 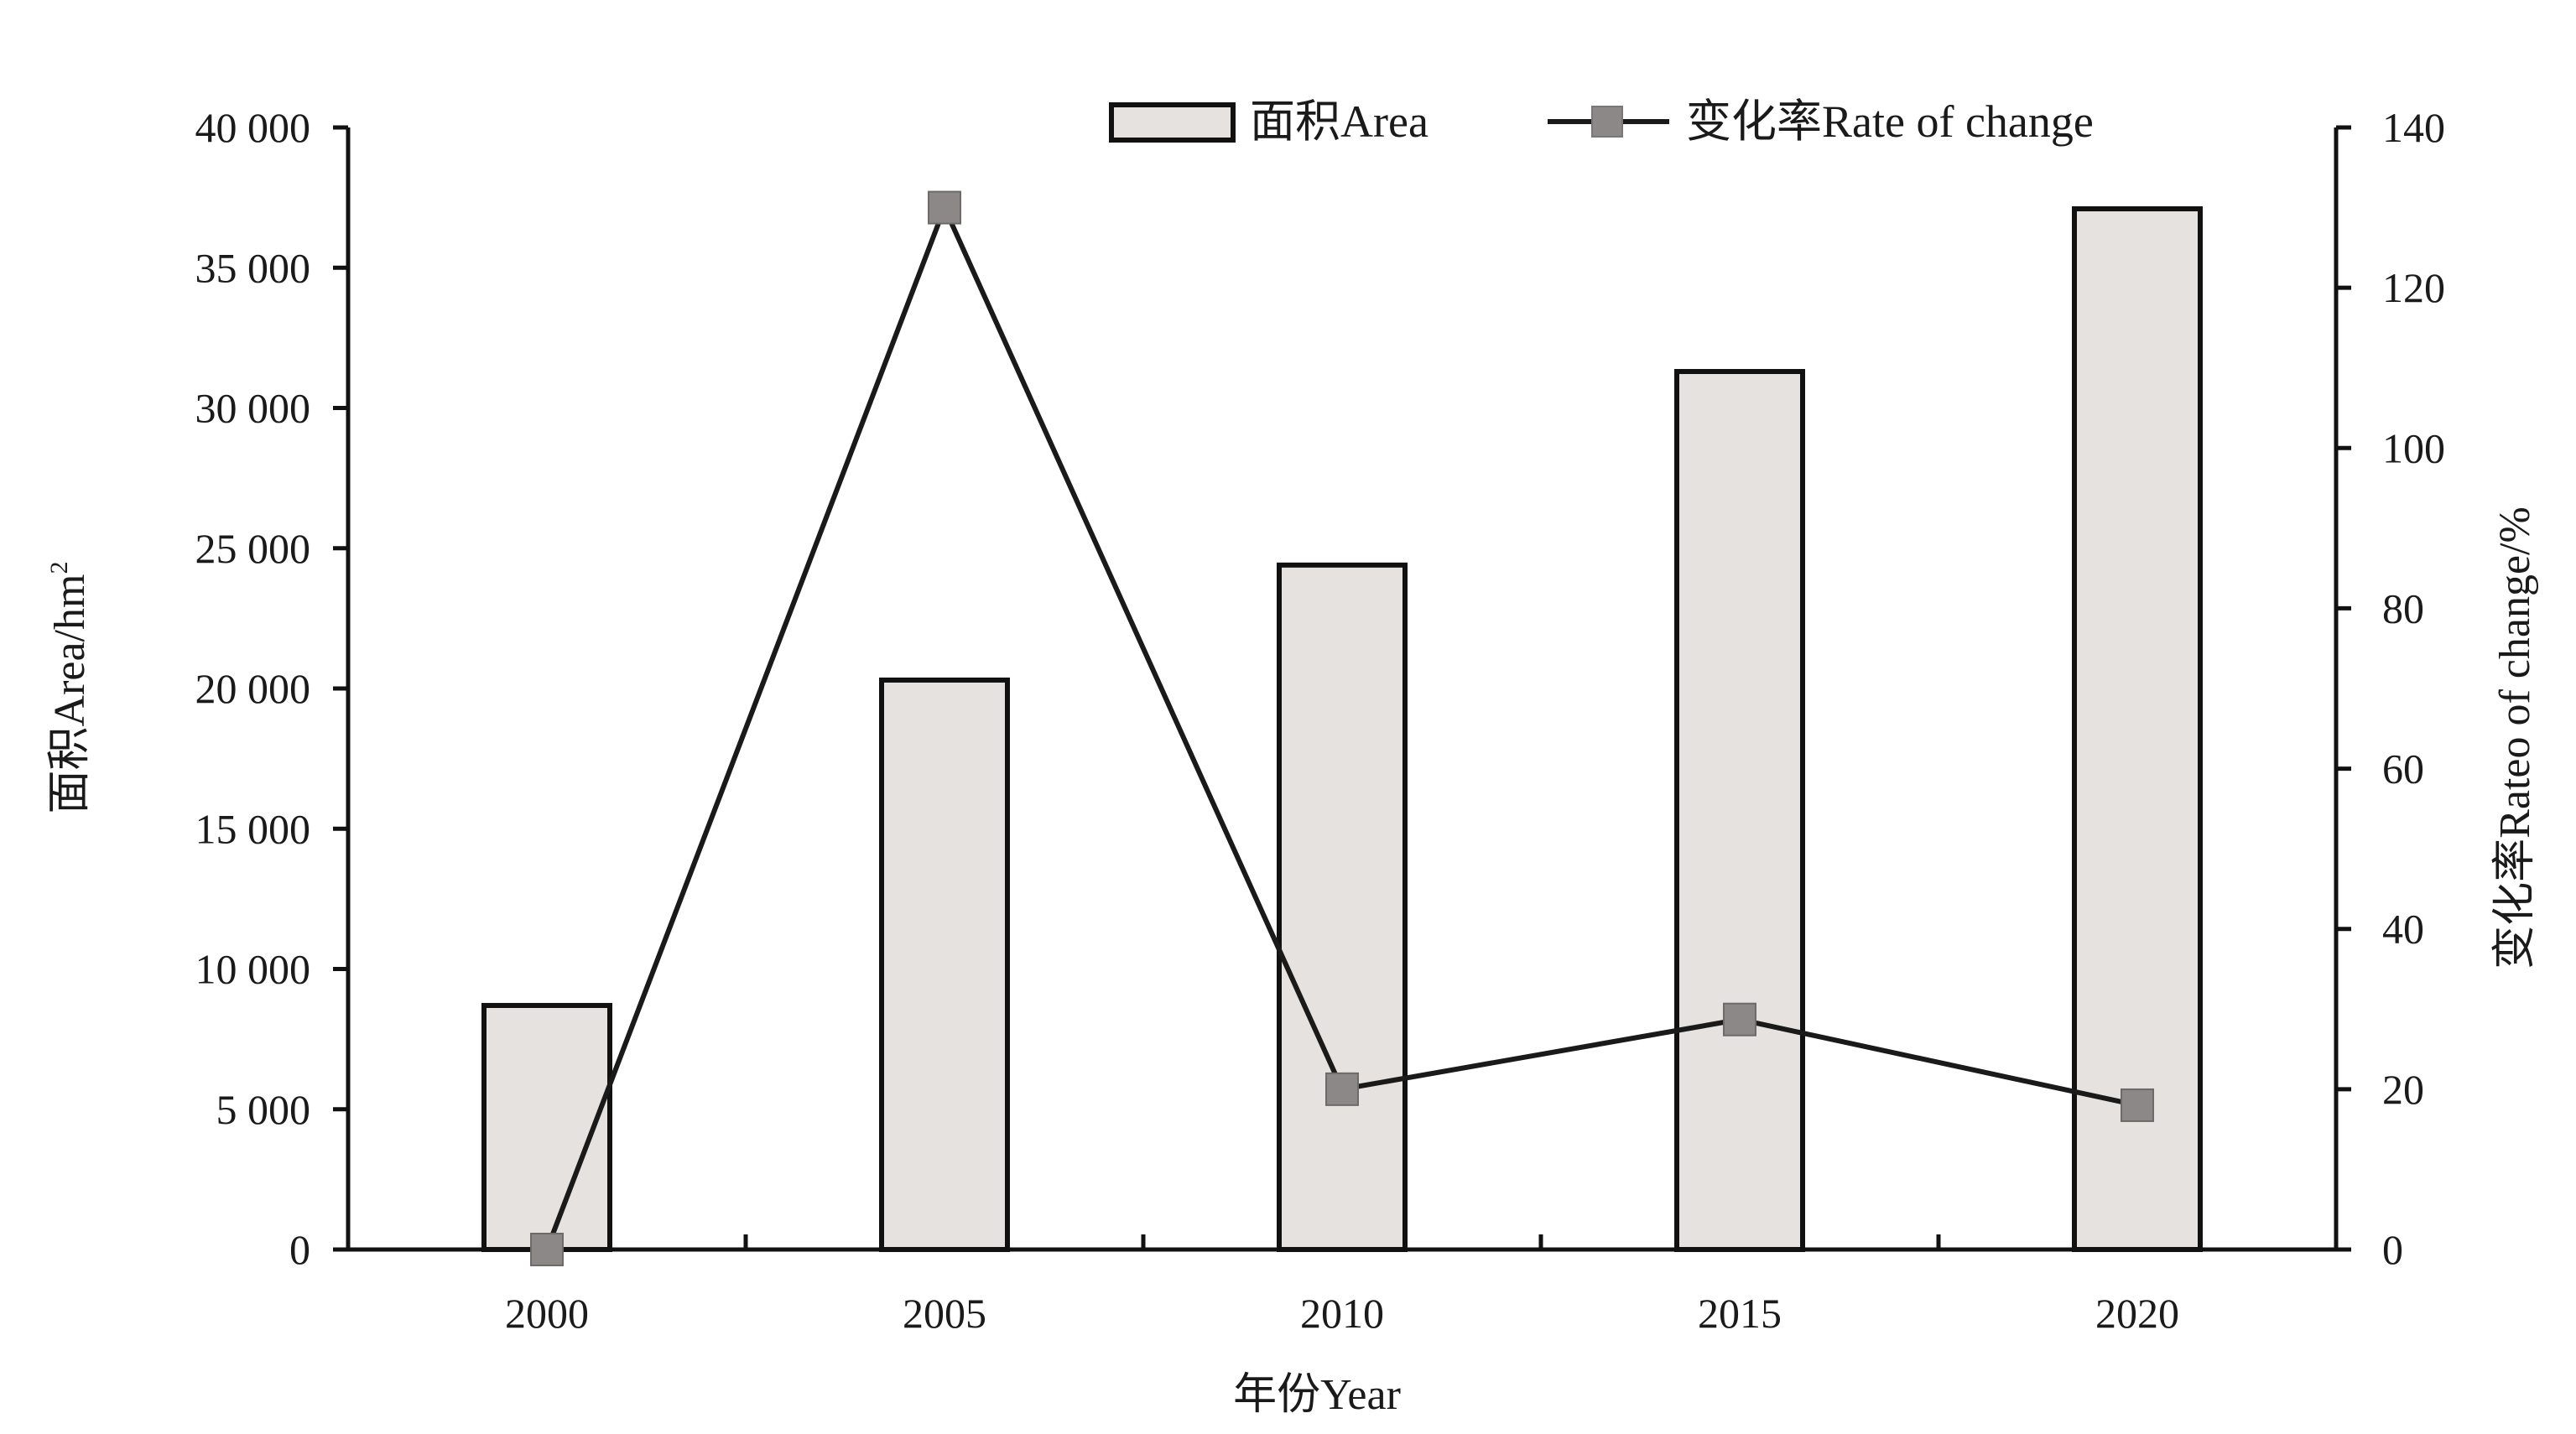 I want to click on bar-2010, so click(x=1342, y=907).